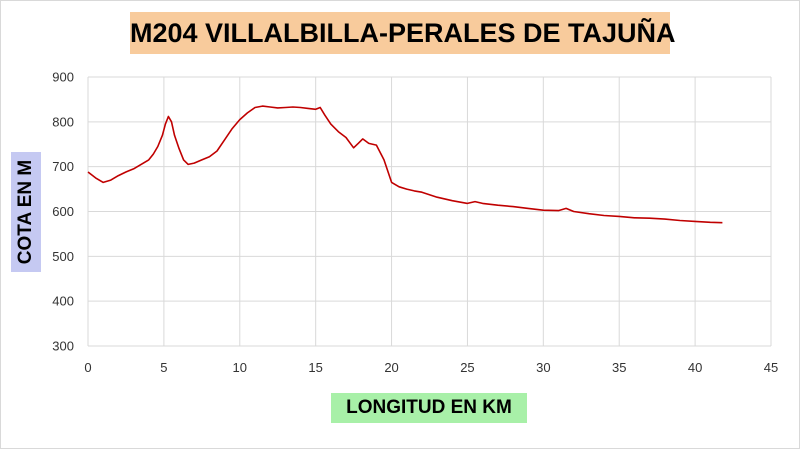 This screenshot has width=800, height=449. Describe the element at coordinates (63, 166) in the screenshot. I see `y-tick-label: 700` at that location.